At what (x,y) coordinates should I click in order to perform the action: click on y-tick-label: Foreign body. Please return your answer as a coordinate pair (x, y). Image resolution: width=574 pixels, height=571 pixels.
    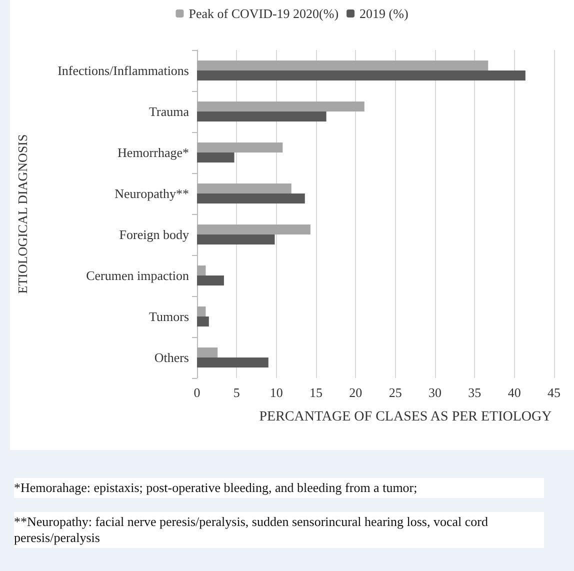
    Looking at the image, I should click on (154, 234).